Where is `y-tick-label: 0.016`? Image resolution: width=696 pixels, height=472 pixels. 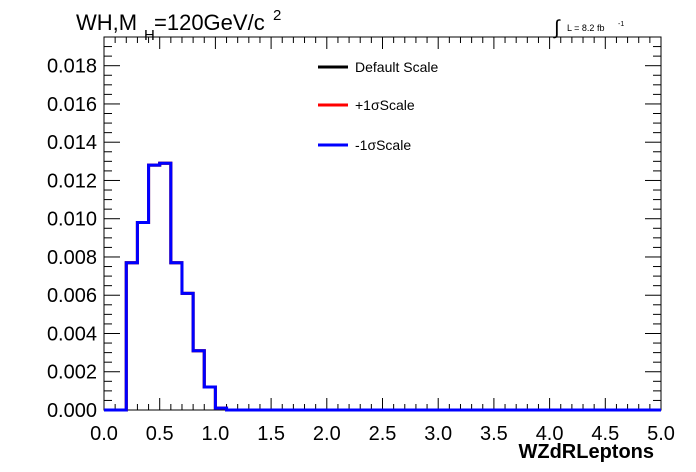 y-tick-label: 0.016 is located at coordinates (72, 105).